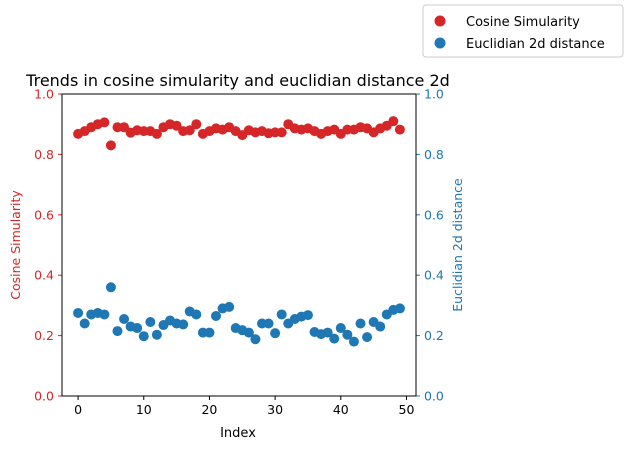 This screenshot has height=449, width=629. I want to click on right-y-axis-ticks: 0.0 0.2 0.4 0.6 0.8 1.0, so click(430, 245).